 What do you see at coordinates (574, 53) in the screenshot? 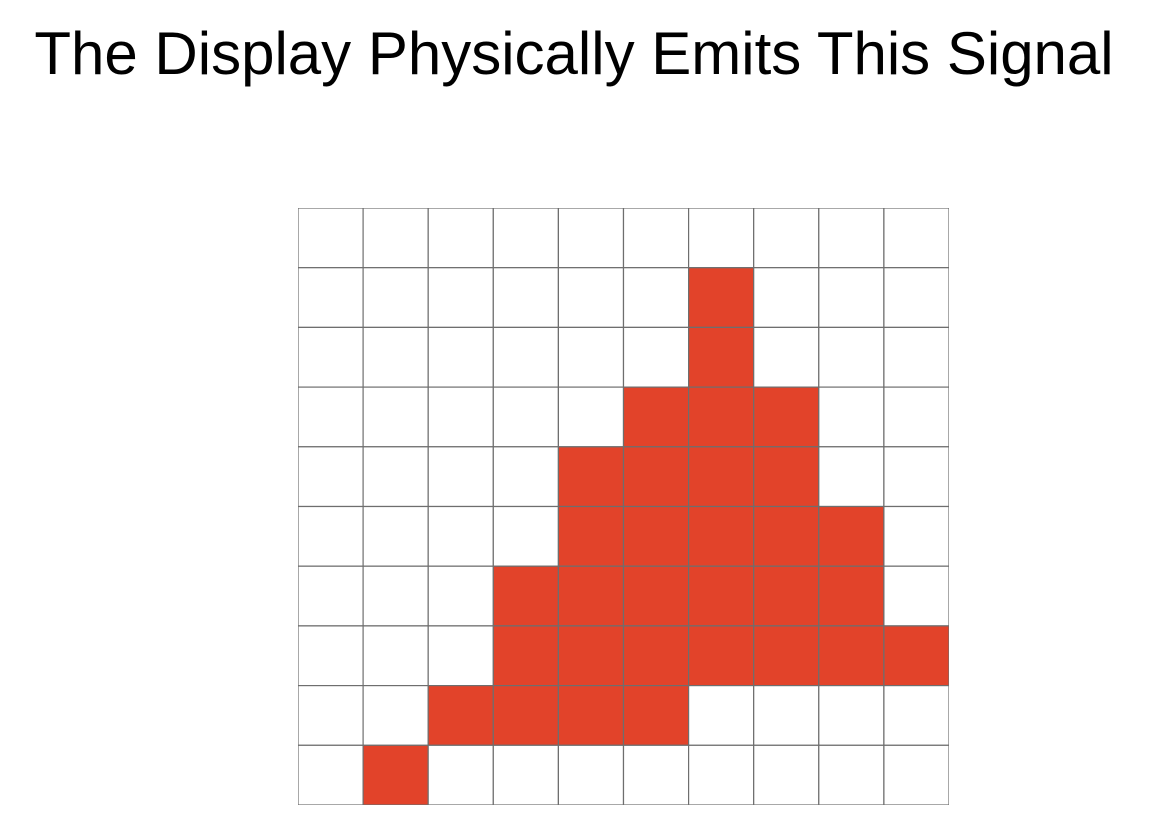
I see `slide-title: The Display Physically Emits This Signal` at bounding box center [574, 53].